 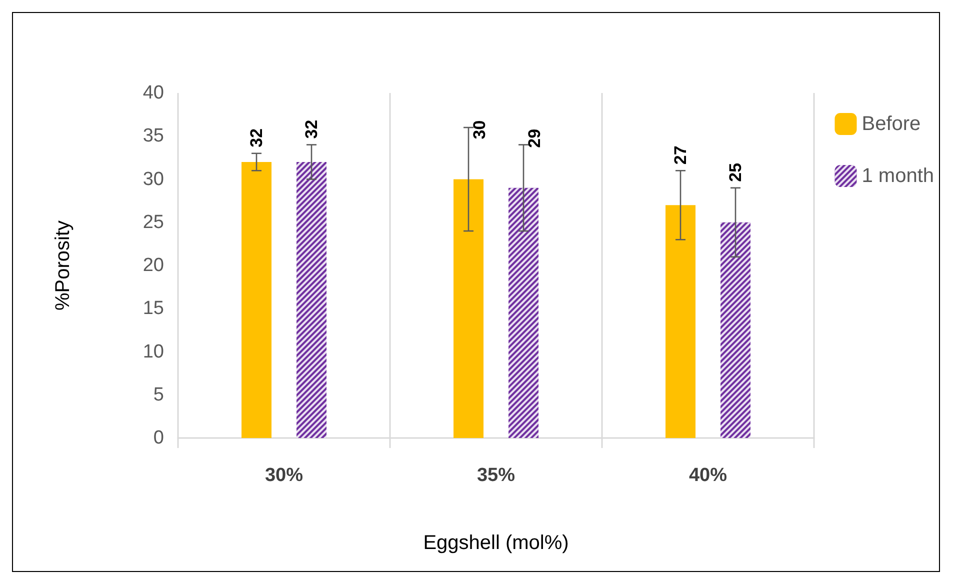 What do you see at coordinates (158, 395) in the screenshot?
I see `y-tick-label: 5` at bounding box center [158, 395].